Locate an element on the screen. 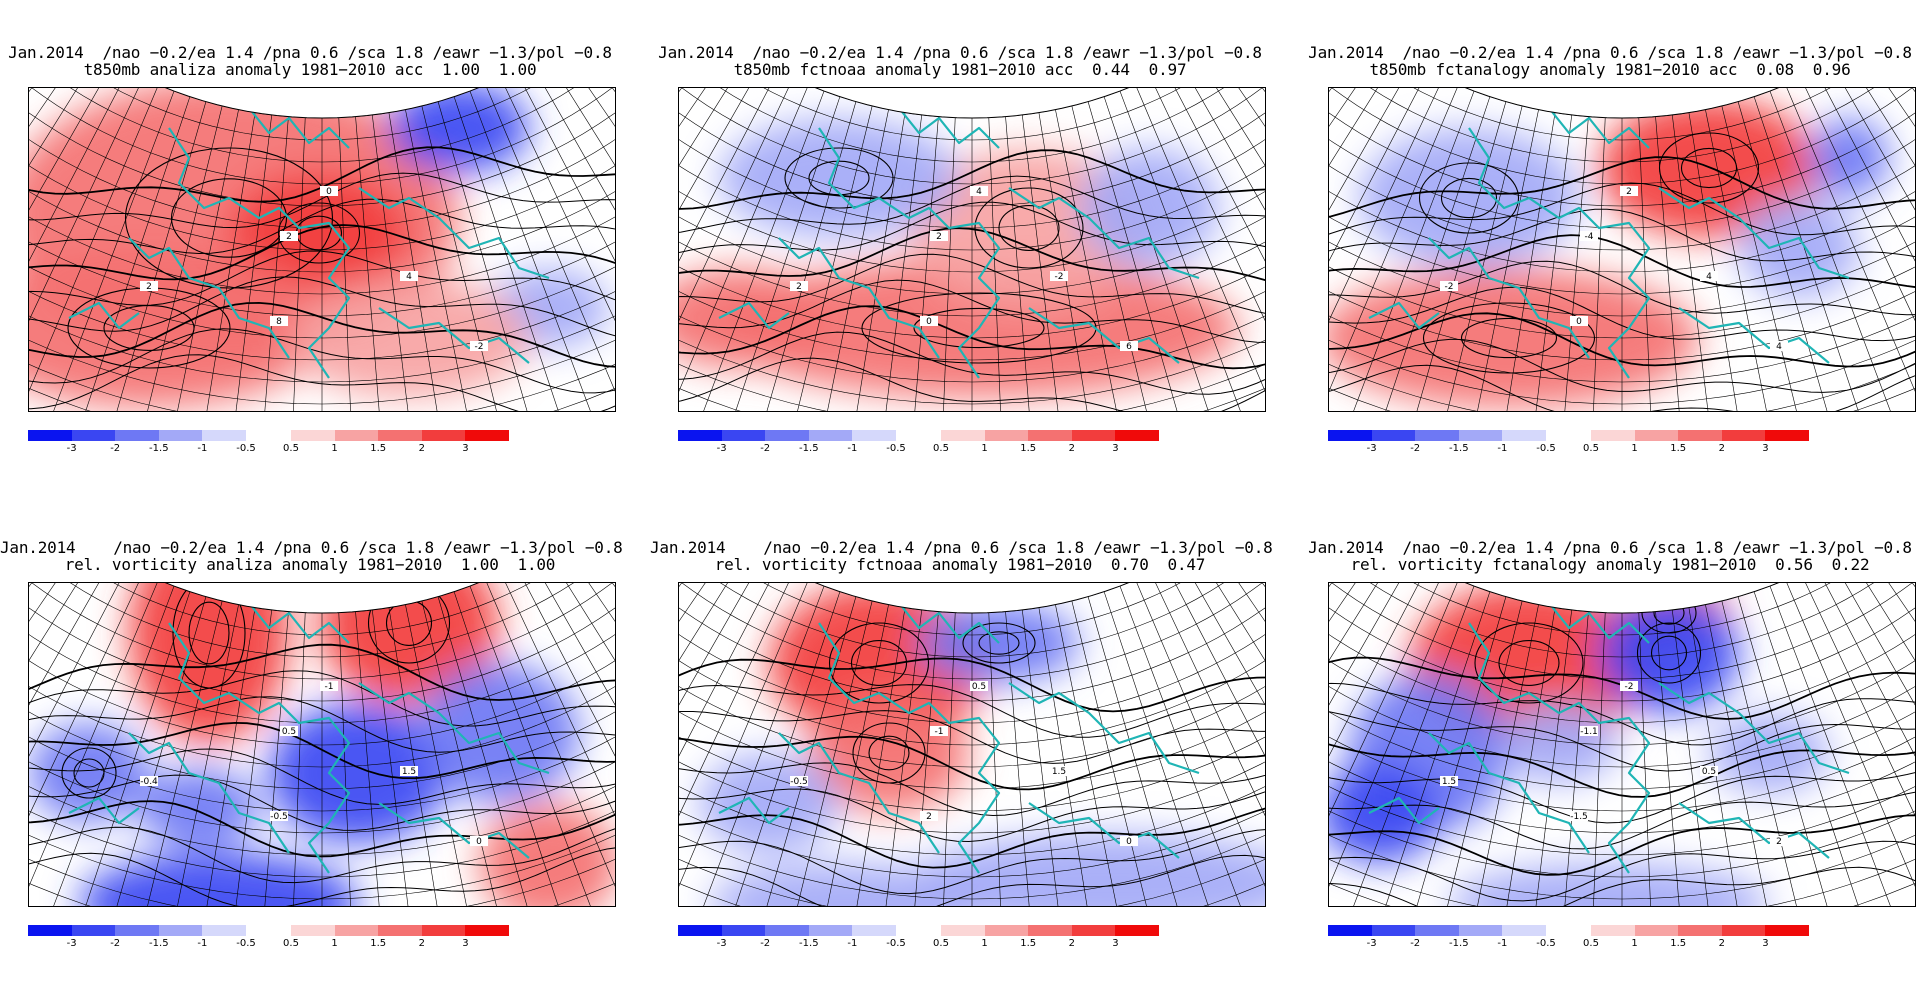  colorbar: -3 -2 -1.5 -1 -0.5 0.5 1 1.5 2 3 is located at coordinates (1621, 938).